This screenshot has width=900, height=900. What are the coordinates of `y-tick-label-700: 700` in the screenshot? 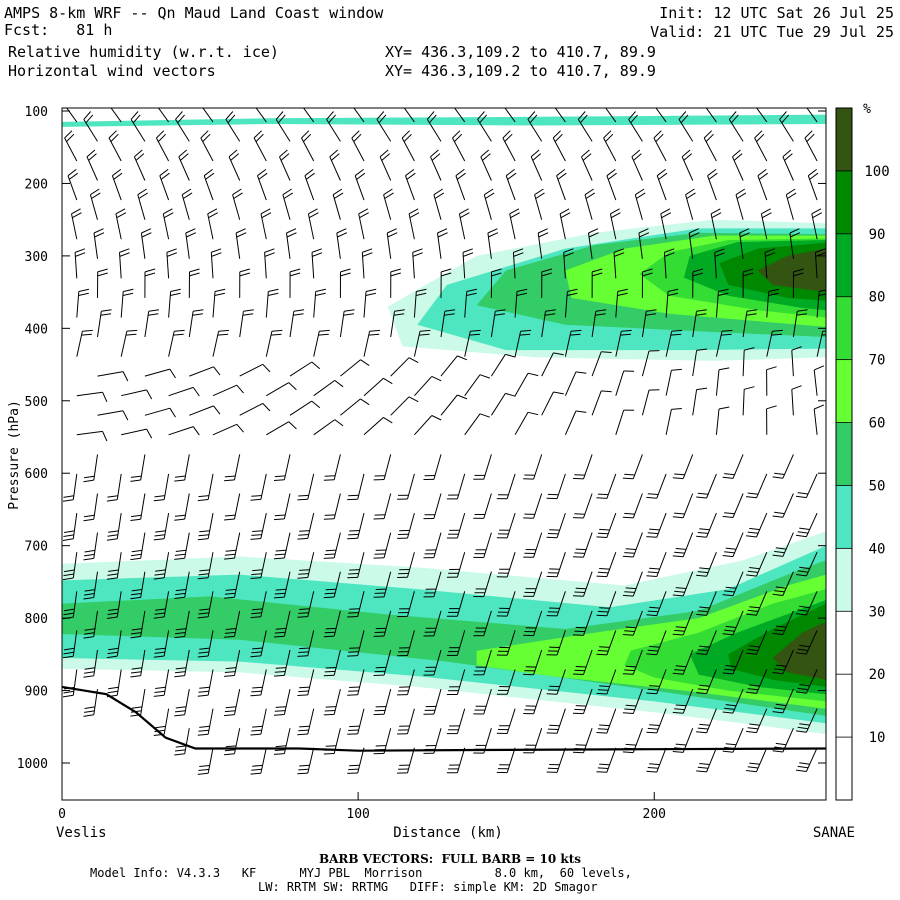 It's located at (36, 547).